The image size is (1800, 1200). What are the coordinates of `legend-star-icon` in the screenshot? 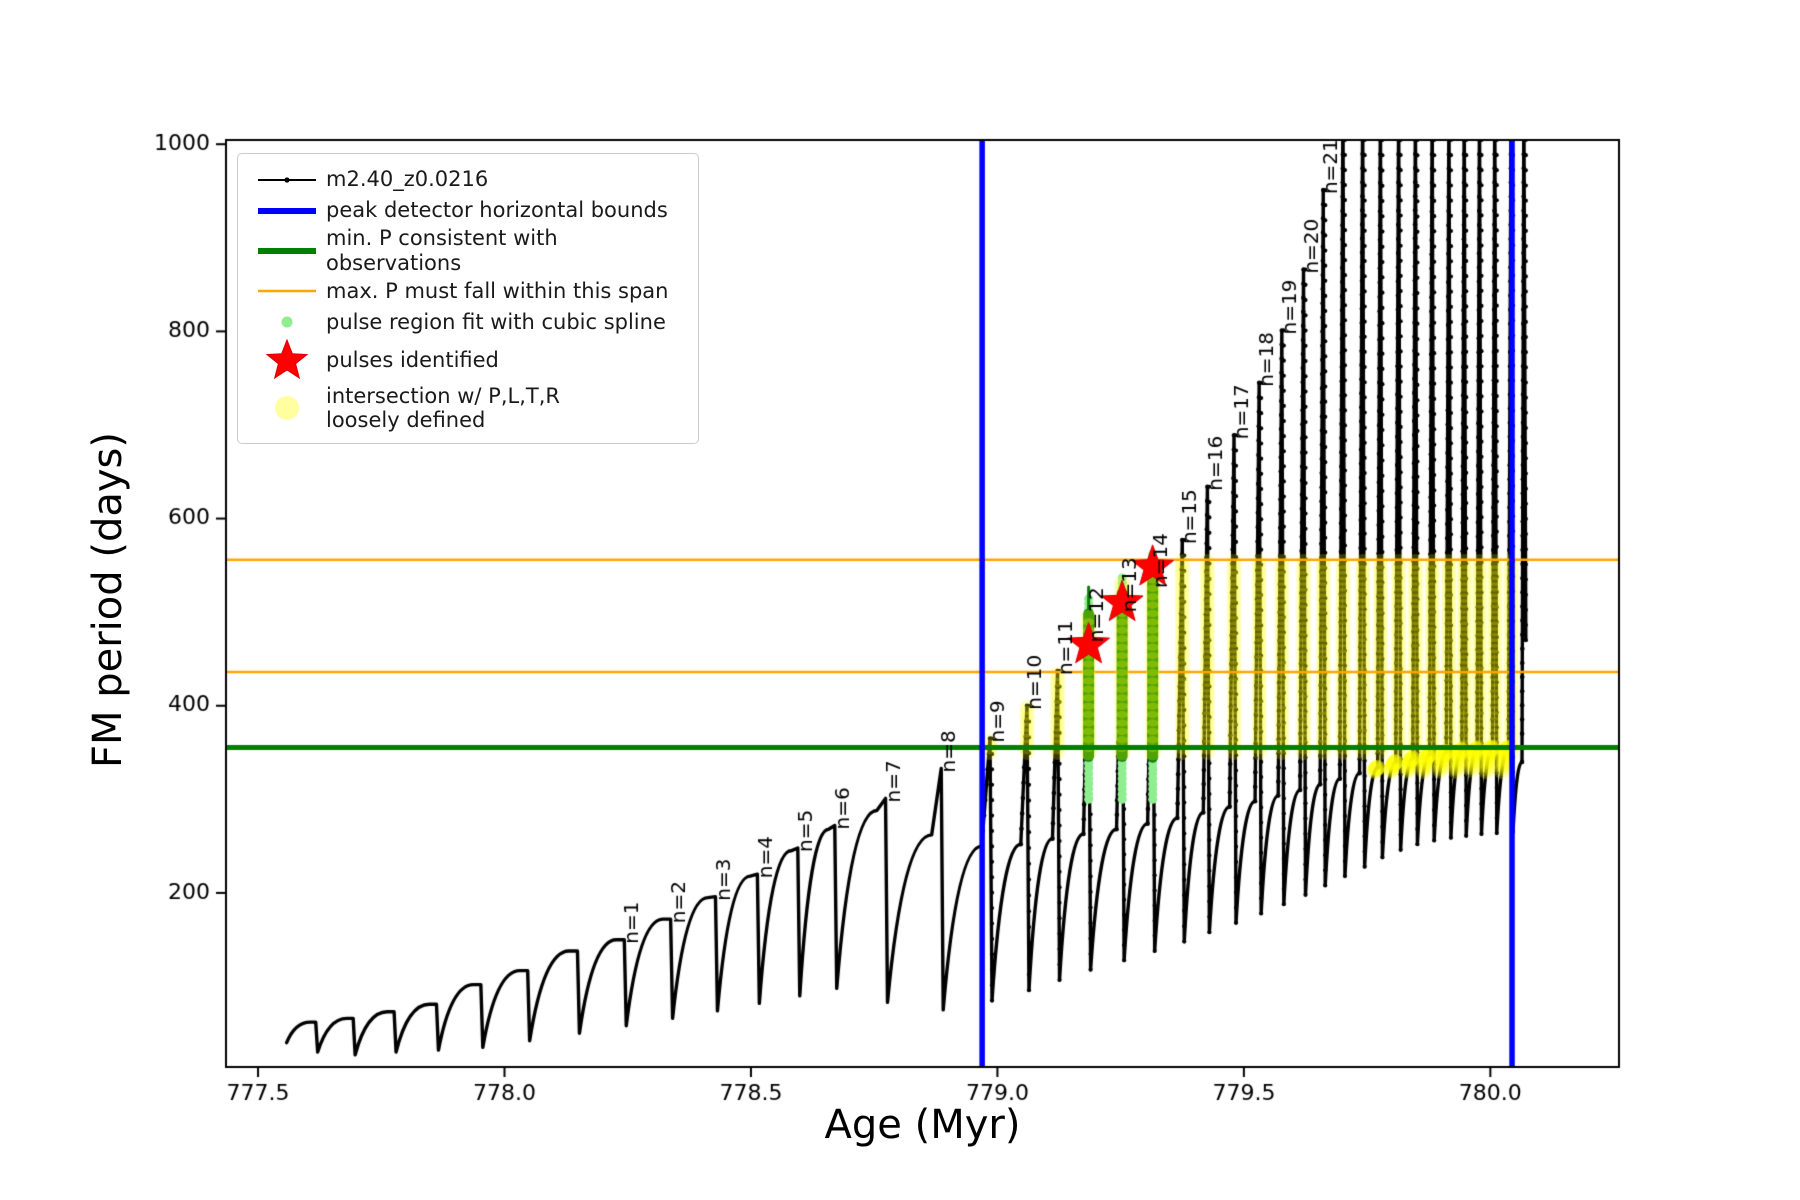 It's located at (287, 361).